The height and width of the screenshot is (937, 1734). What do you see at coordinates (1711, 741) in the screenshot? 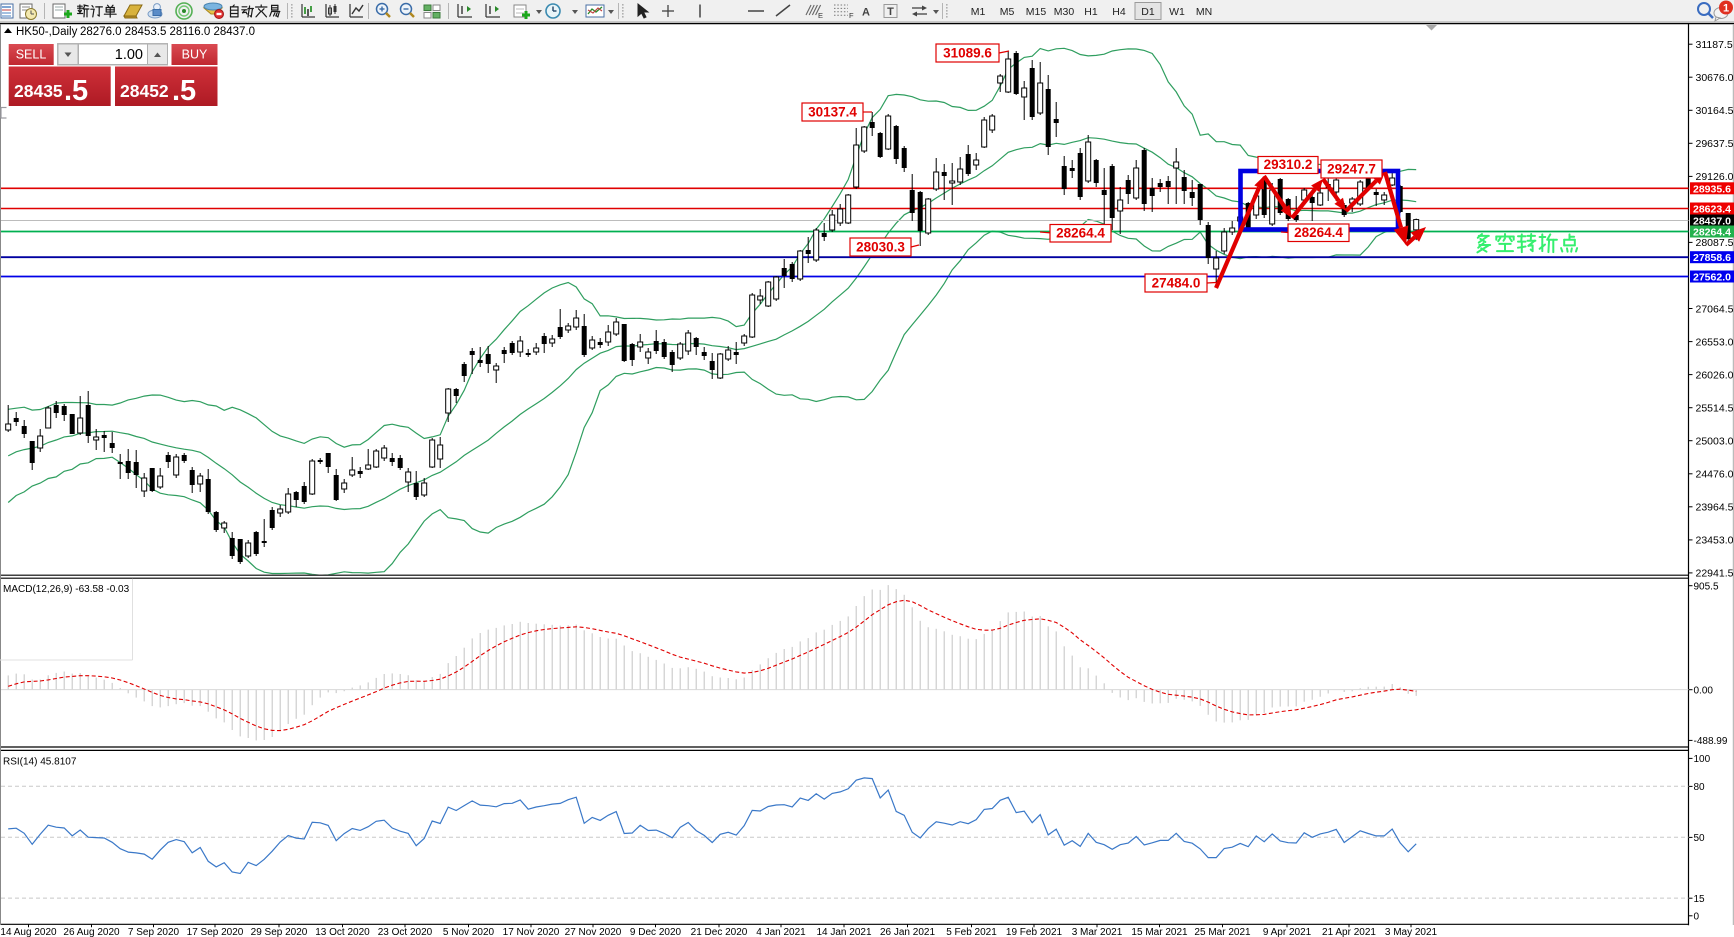
I see `svg-text: -488.99` at bounding box center [1711, 741].